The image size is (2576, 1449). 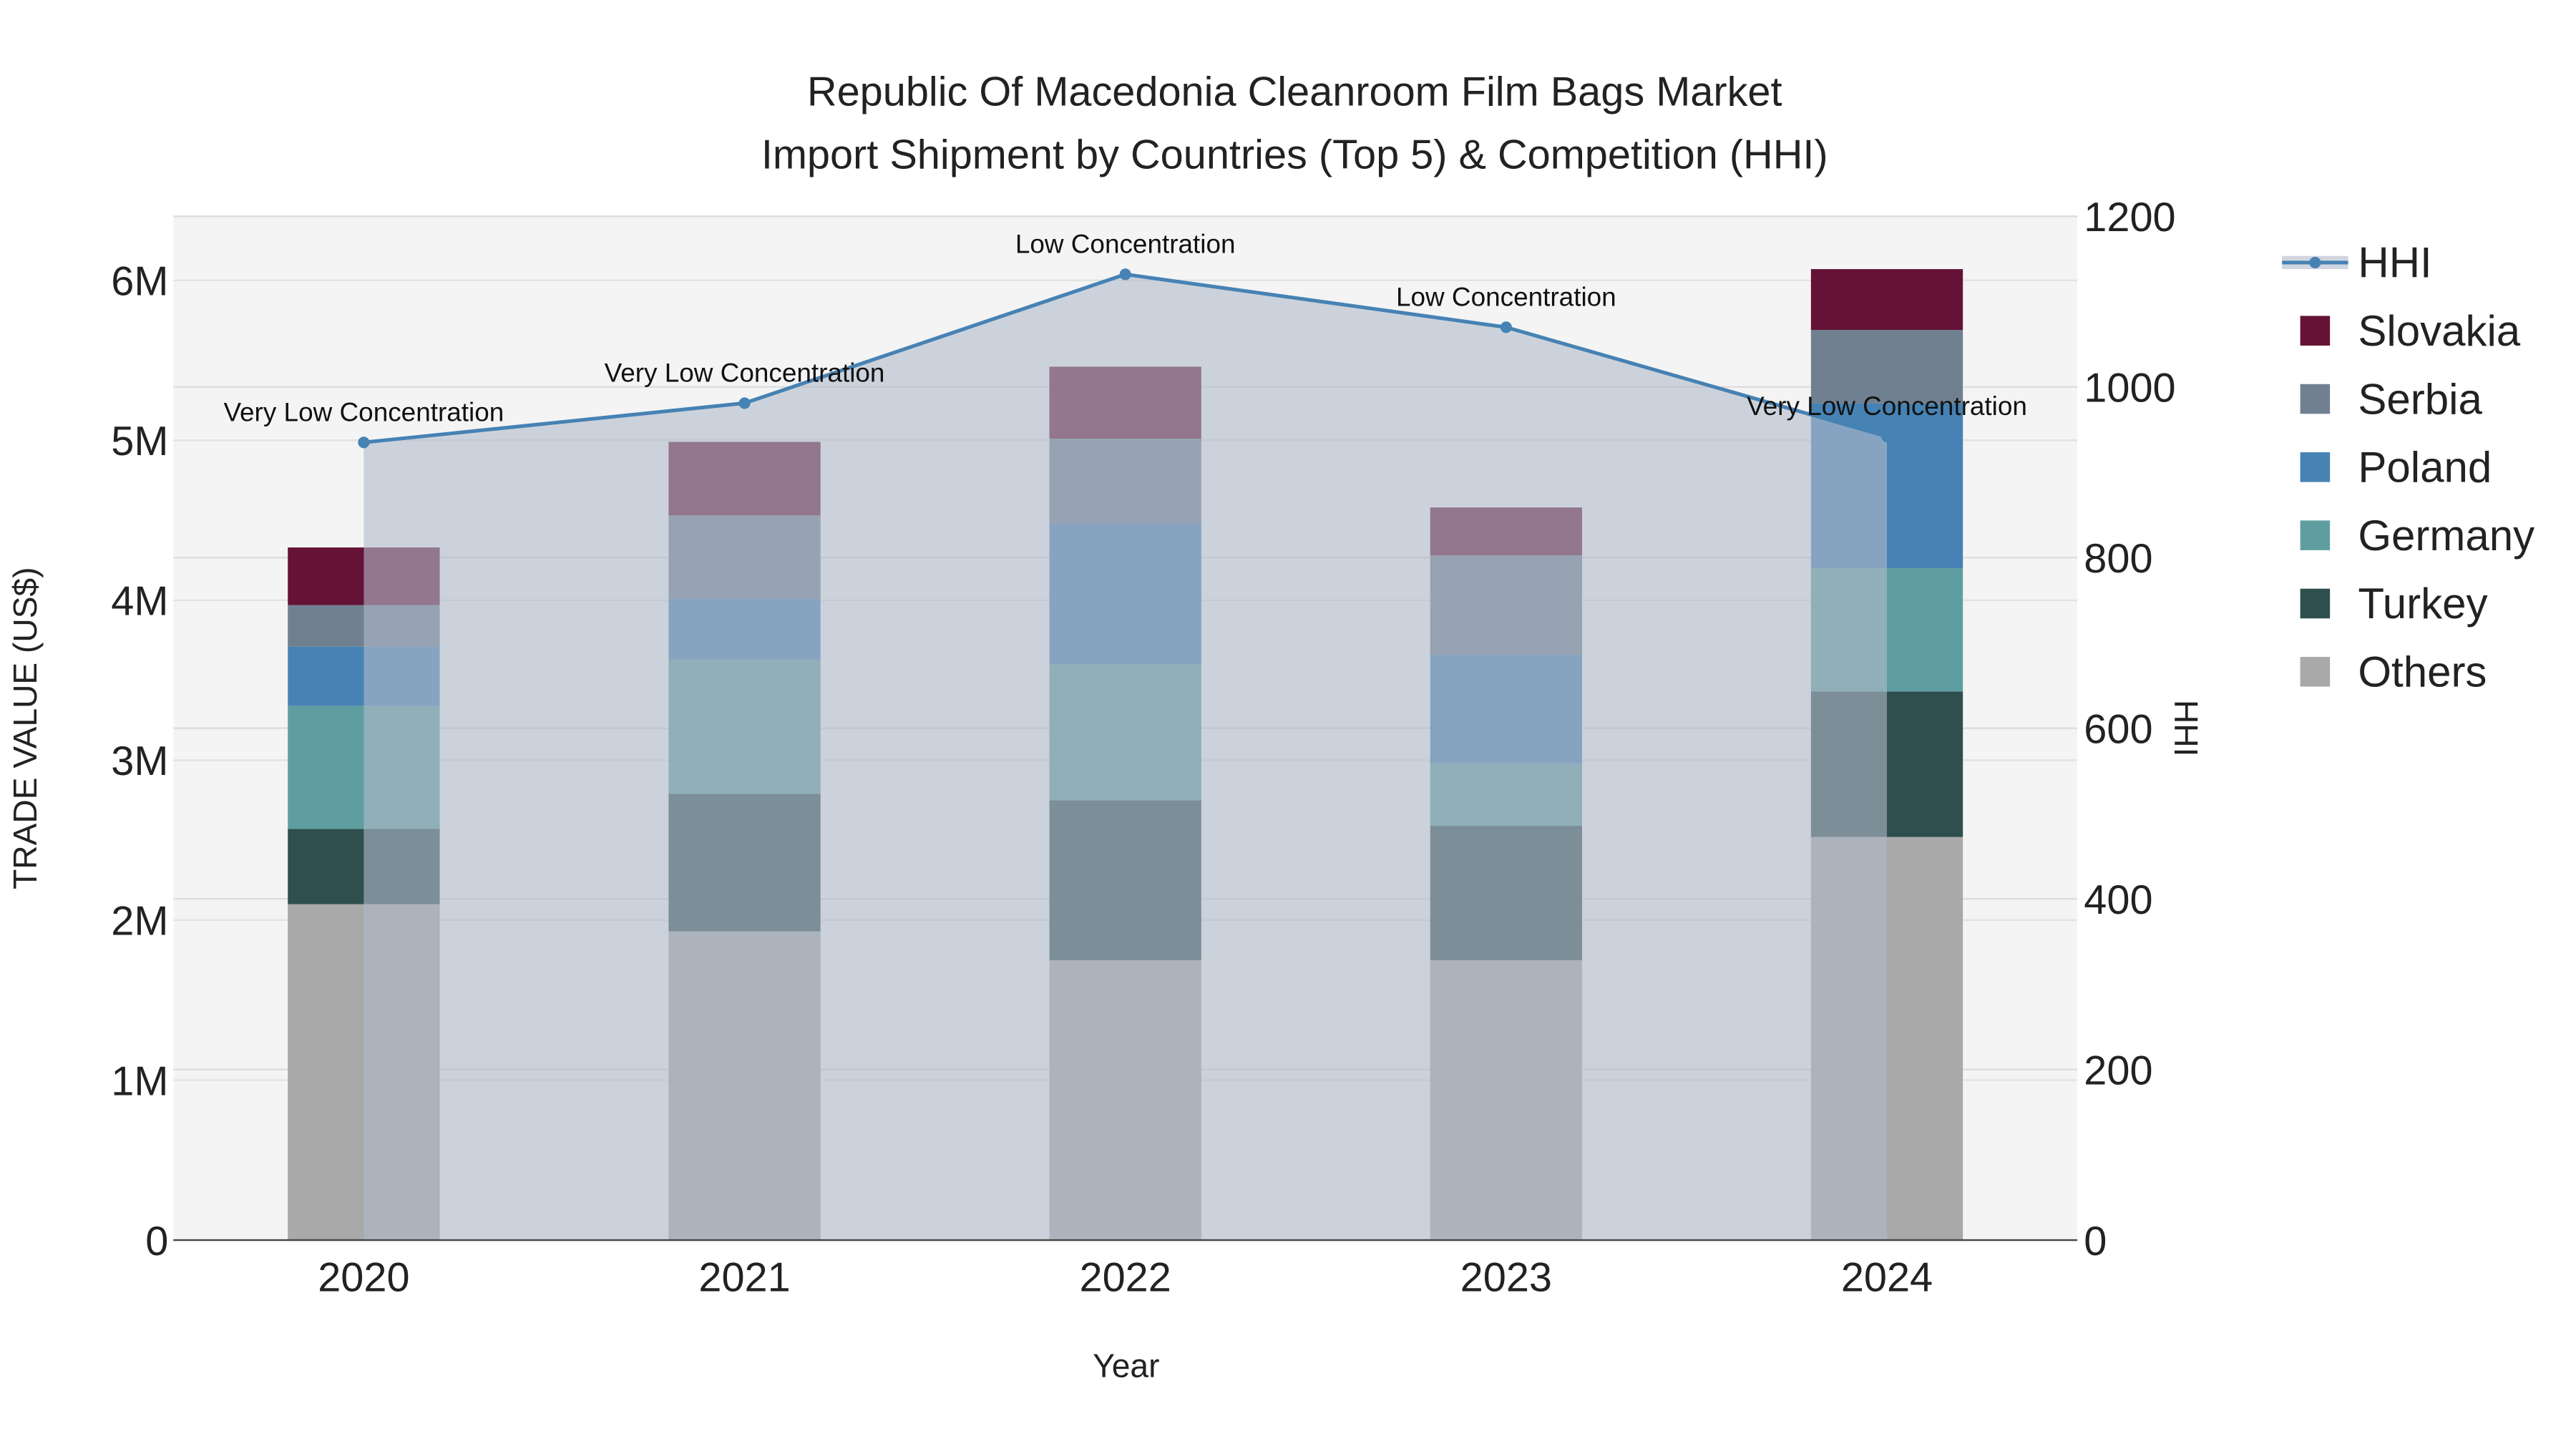 I want to click on legend-label: Slovakia, so click(x=2439, y=331).